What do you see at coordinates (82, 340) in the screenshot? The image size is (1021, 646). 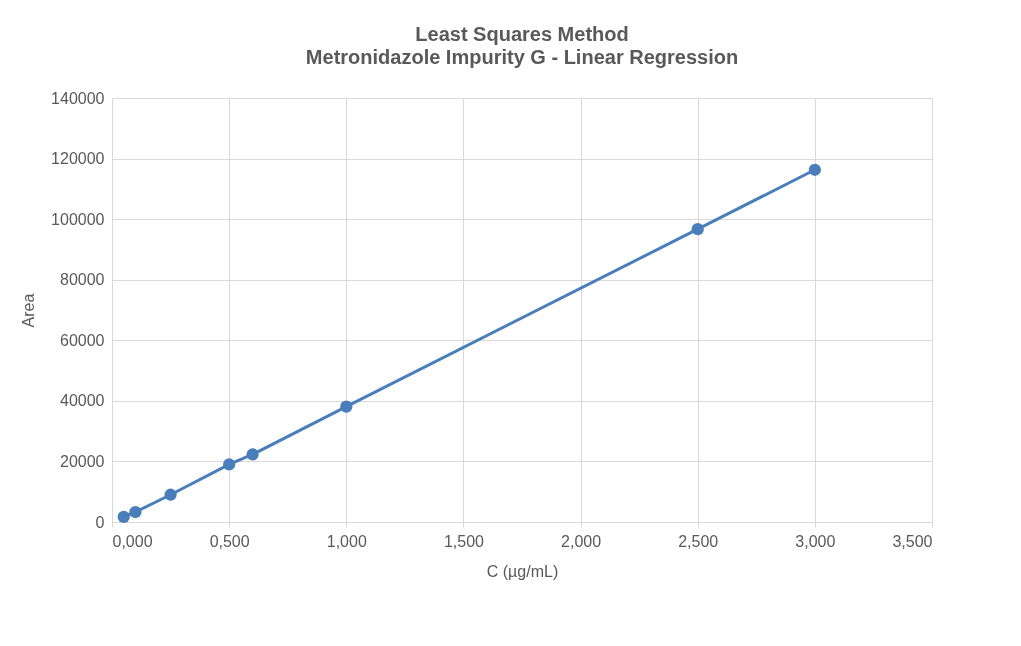 I see `y-tick-label: 60000` at bounding box center [82, 340].